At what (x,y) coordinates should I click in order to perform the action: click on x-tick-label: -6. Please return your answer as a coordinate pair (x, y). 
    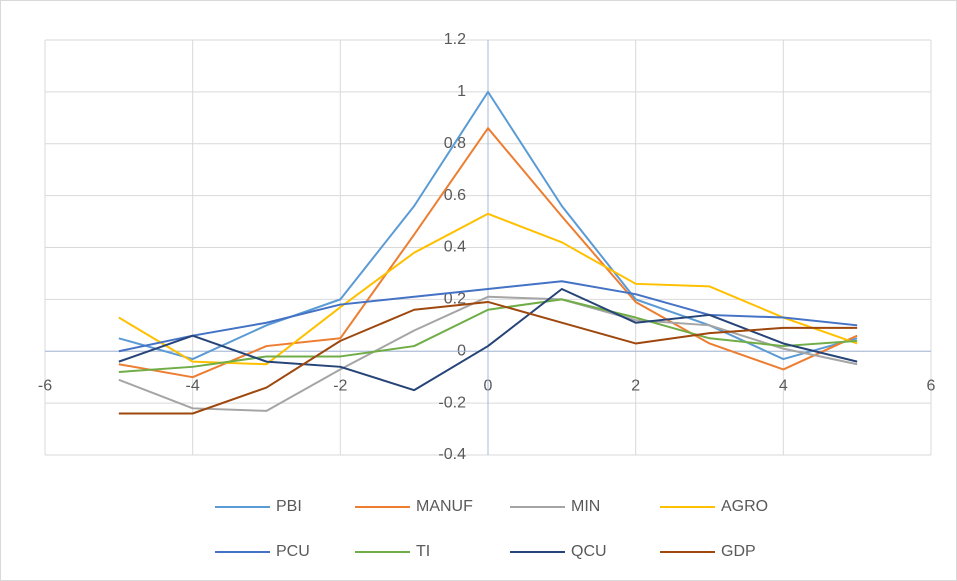
    Looking at the image, I should click on (45, 385).